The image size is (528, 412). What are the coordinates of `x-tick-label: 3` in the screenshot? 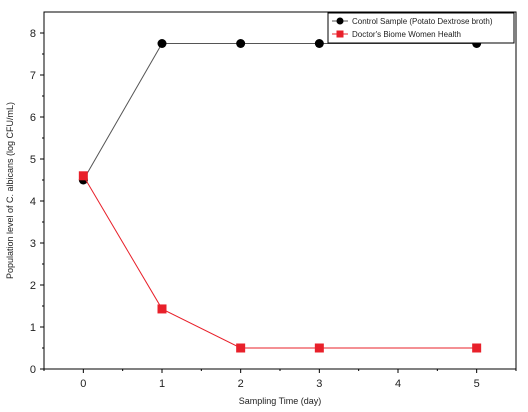 It's located at (319, 384).